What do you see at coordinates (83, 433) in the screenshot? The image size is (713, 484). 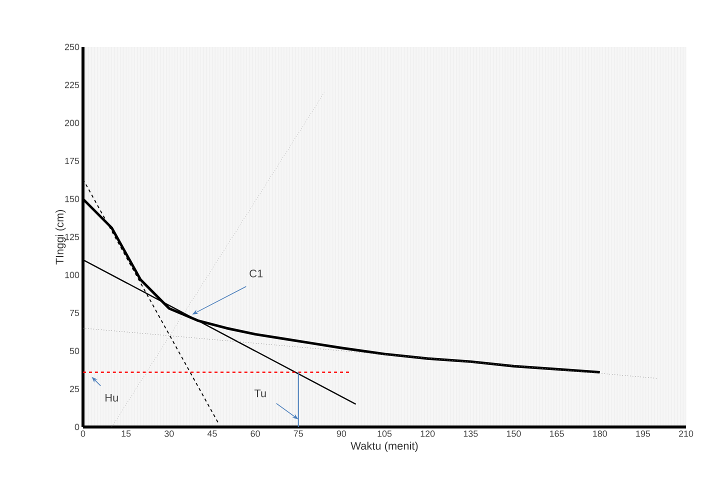 I see `x-tick-label: 0` at bounding box center [83, 433].